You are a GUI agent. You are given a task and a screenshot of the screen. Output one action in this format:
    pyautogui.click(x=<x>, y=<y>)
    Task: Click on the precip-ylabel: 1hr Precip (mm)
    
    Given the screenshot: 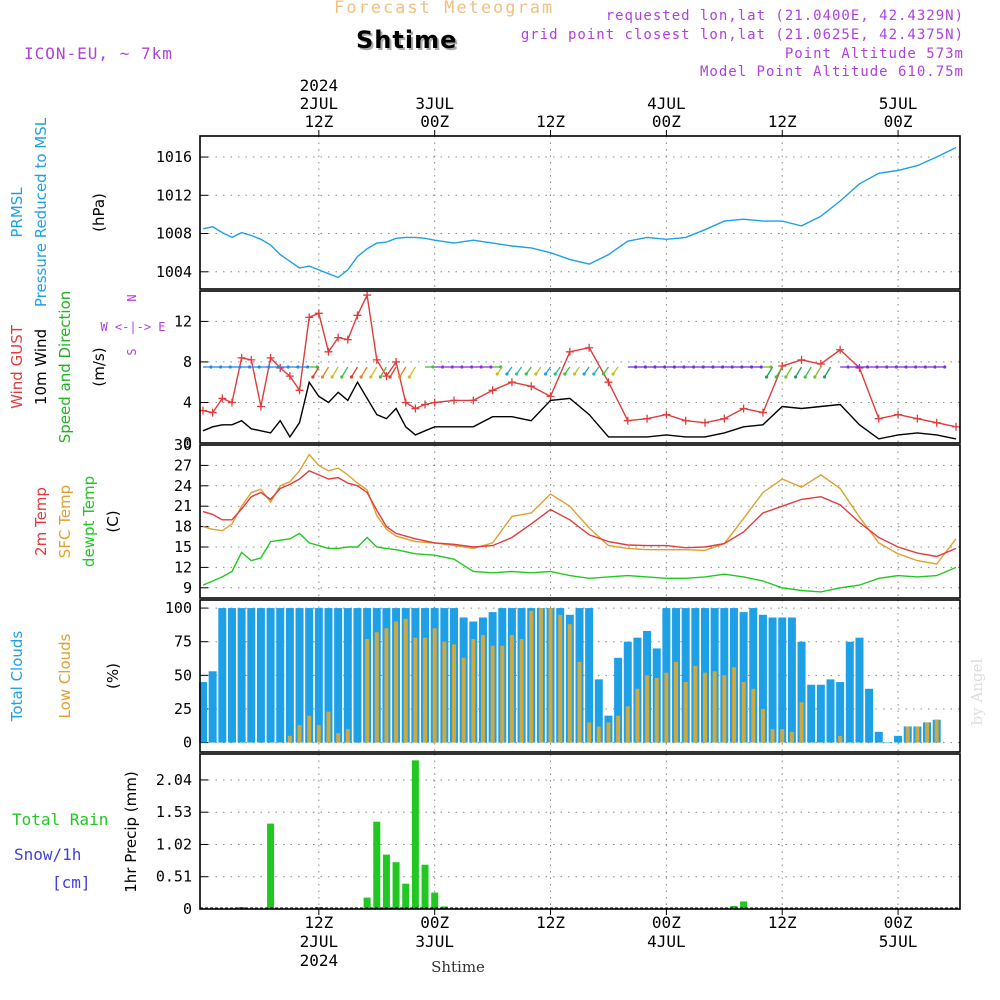 What is the action you would take?
    pyautogui.click(x=131, y=831)
    